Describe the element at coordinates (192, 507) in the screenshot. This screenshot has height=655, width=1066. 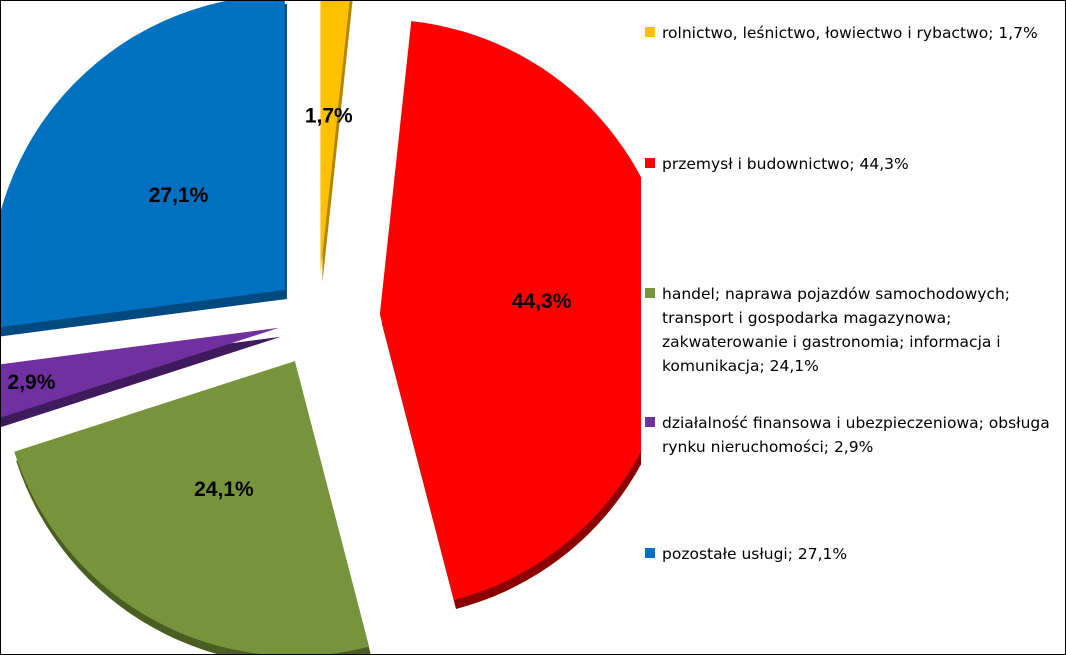
I see `slice-trade` at that location.